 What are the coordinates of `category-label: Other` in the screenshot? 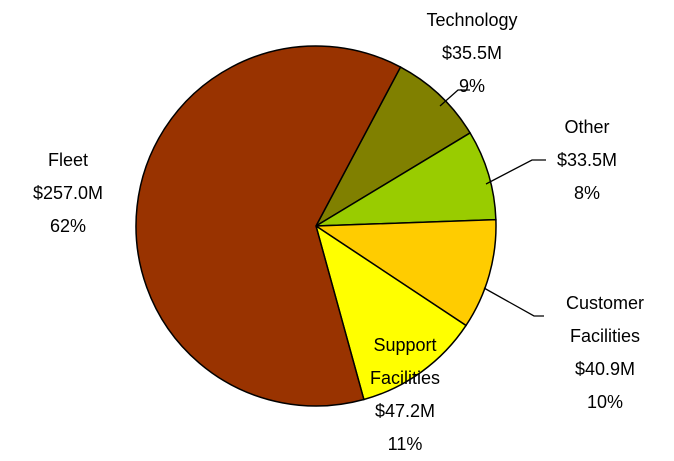 It's located at (587, 127).